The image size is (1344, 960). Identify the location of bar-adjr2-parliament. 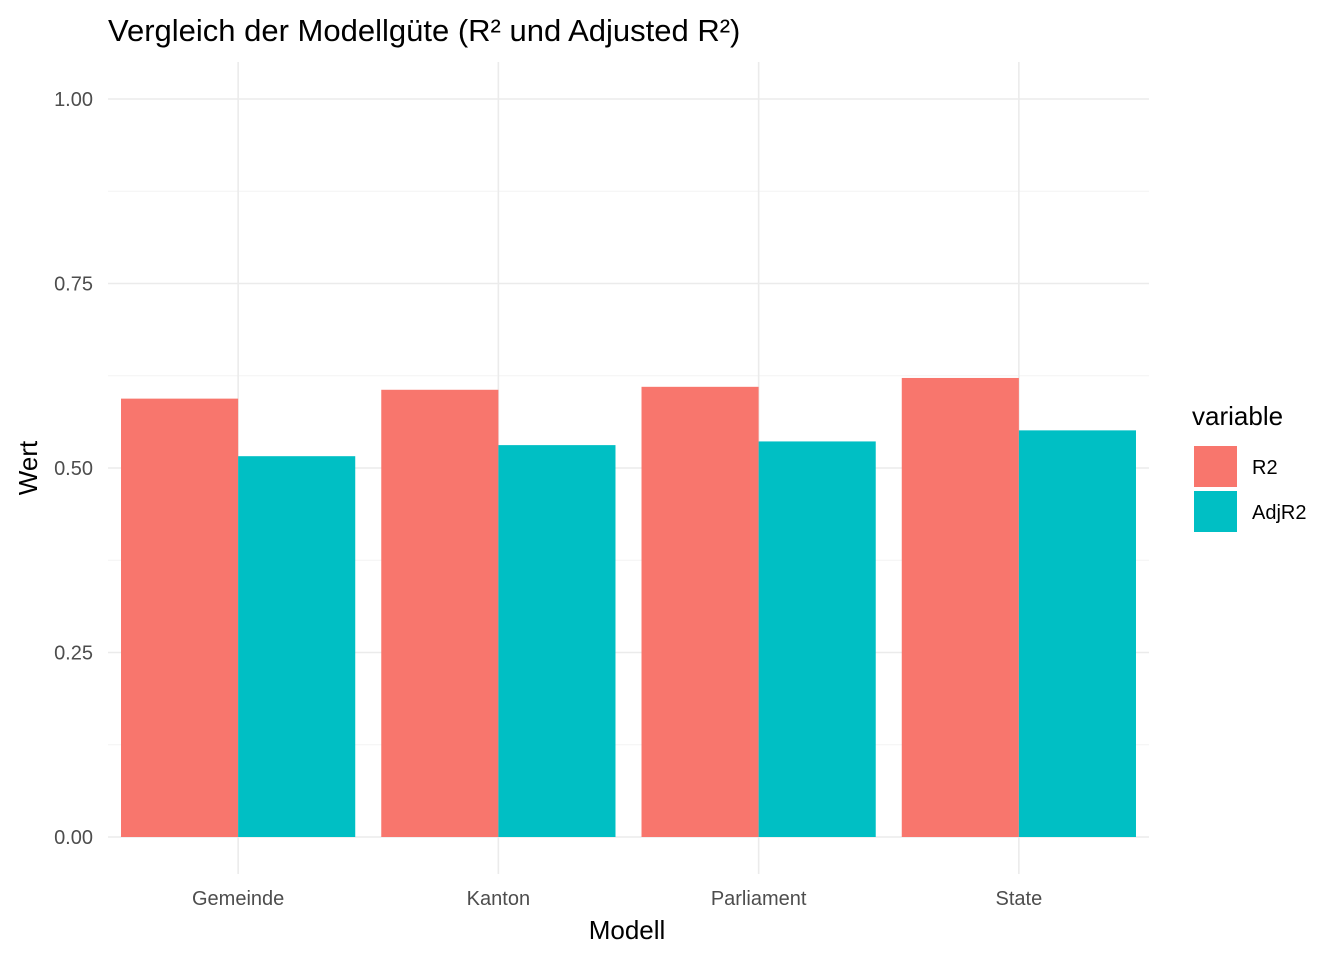
(817, 639).